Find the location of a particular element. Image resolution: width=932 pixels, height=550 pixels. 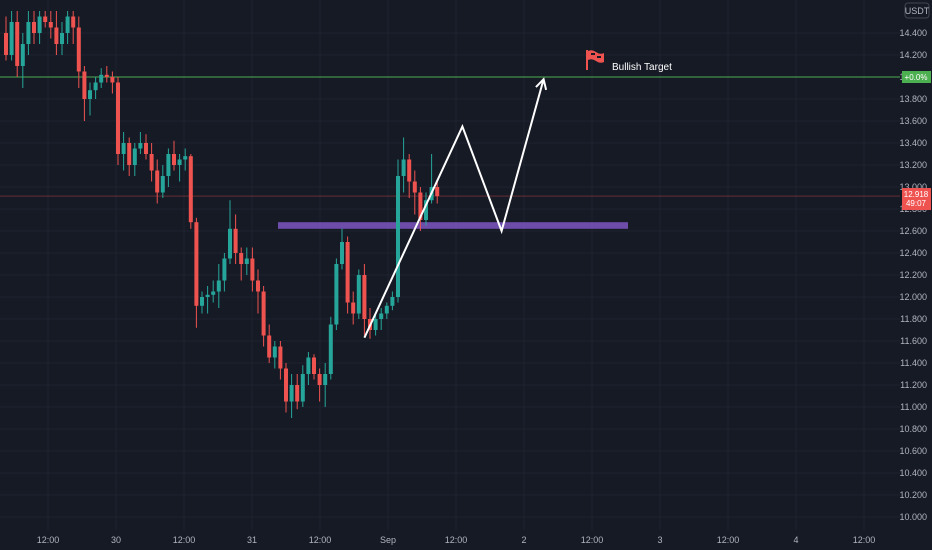

target-badge is located at coordinates (916, 77).